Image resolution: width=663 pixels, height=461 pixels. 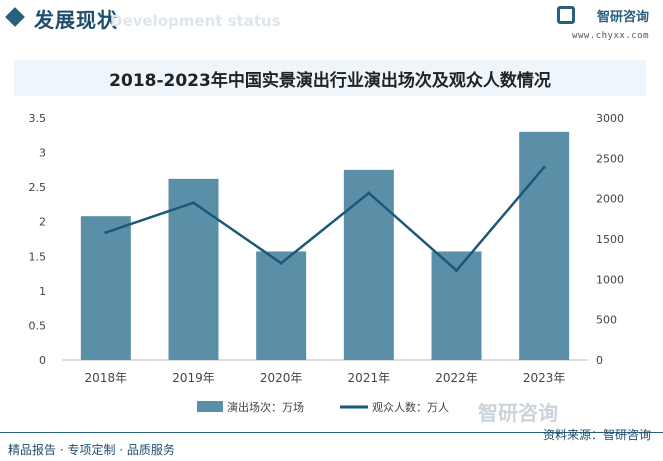 What do you see at coordinates (610, 158) in the screenshot?
I see `y-right-tick-label: 2500` at bounding box center [610, 158].